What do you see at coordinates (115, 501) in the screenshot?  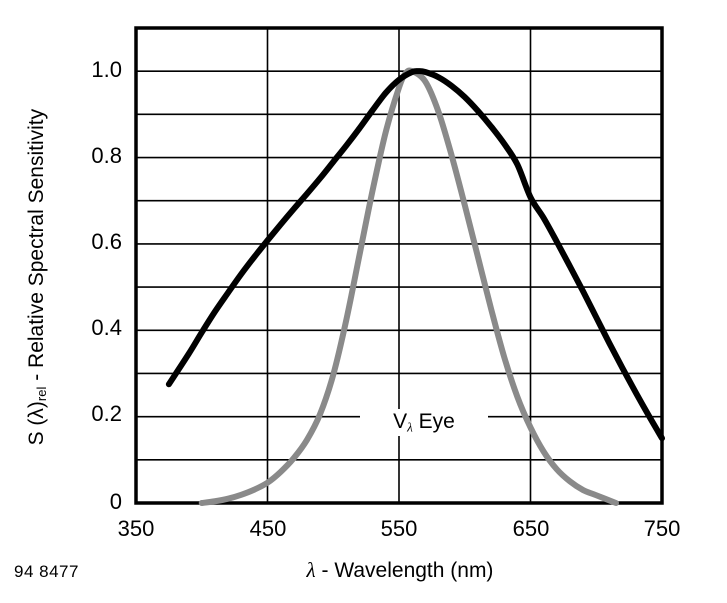 I see `y-tick-label-0: 0` at bounding box center [115, 501].